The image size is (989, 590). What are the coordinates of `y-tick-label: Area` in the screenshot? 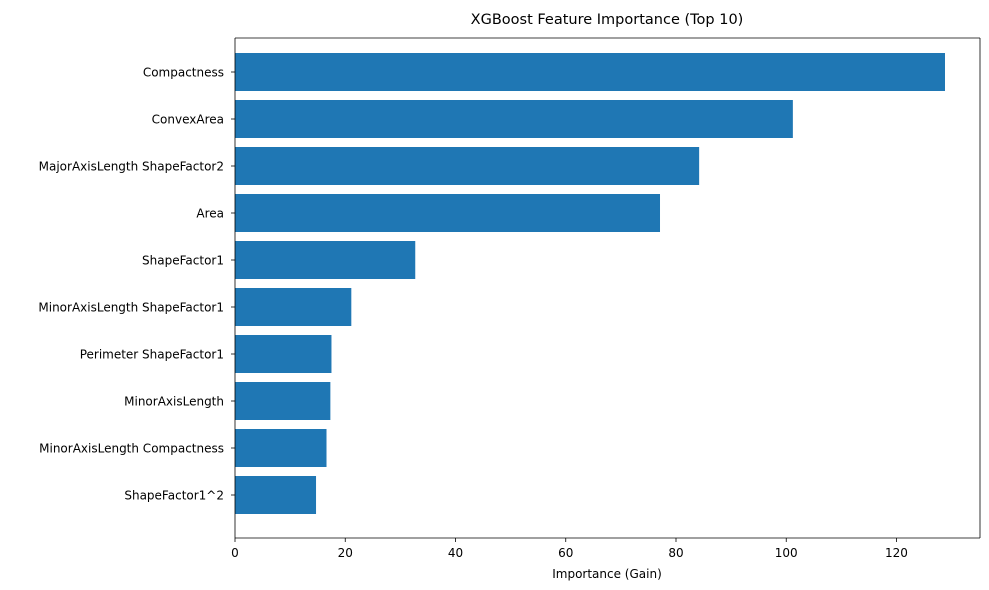 It's located at (210, 214).